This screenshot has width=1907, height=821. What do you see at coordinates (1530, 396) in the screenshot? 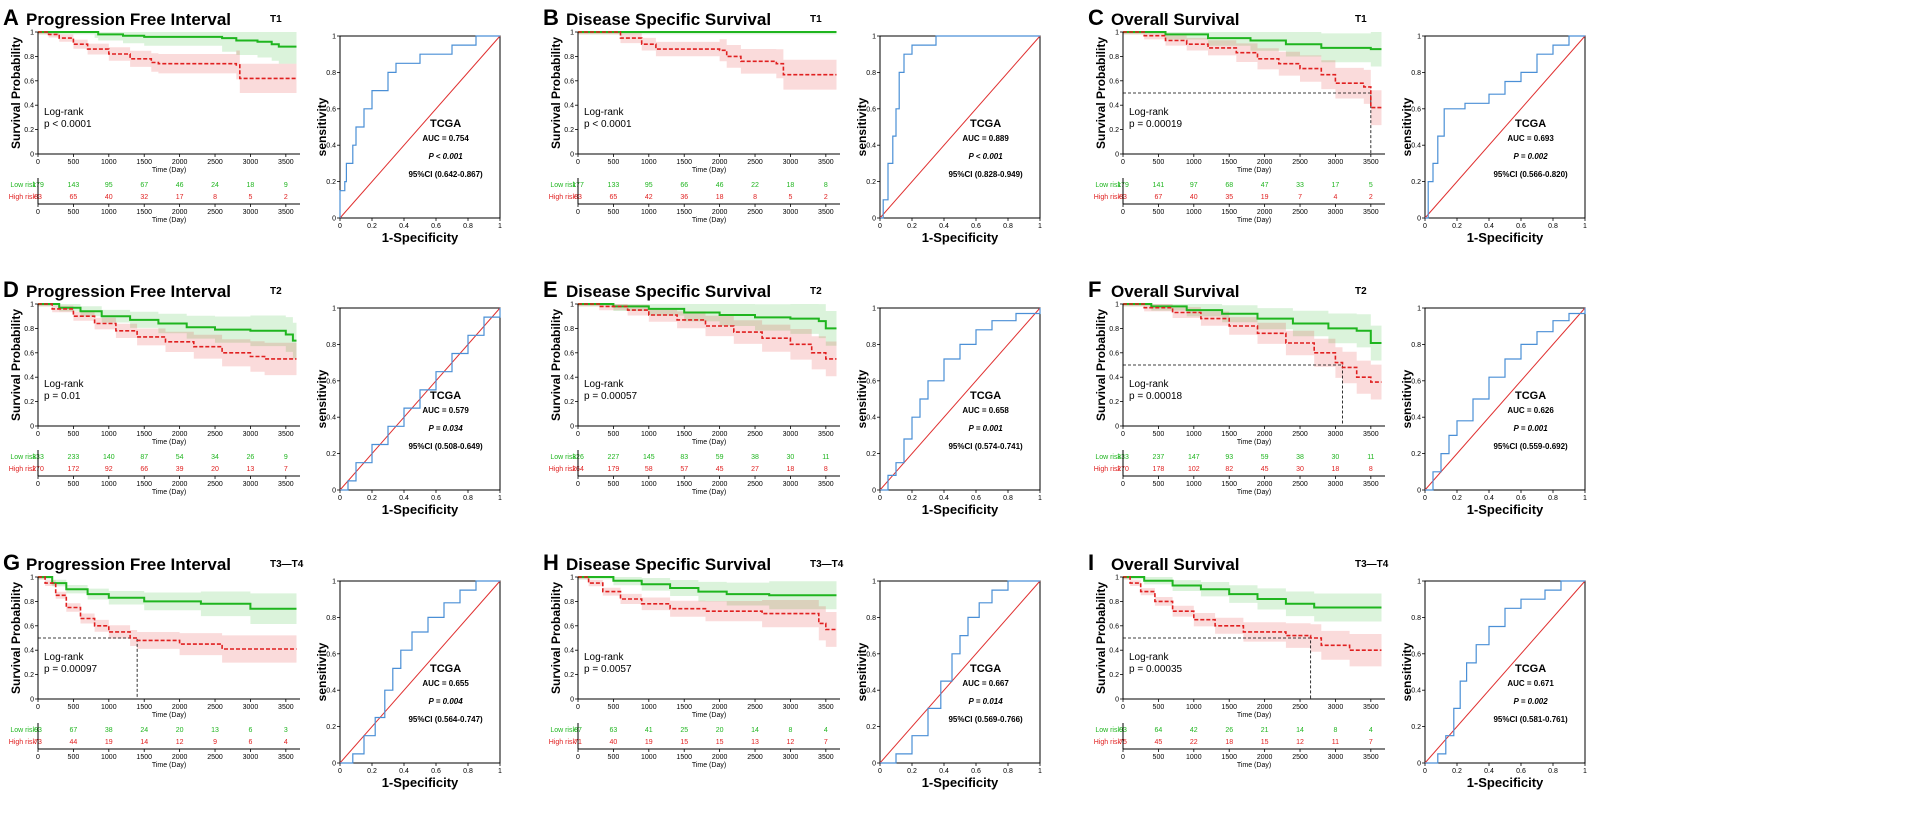
I see `roc-cohort-label: TCGA` at bounding box center [1530, 396].